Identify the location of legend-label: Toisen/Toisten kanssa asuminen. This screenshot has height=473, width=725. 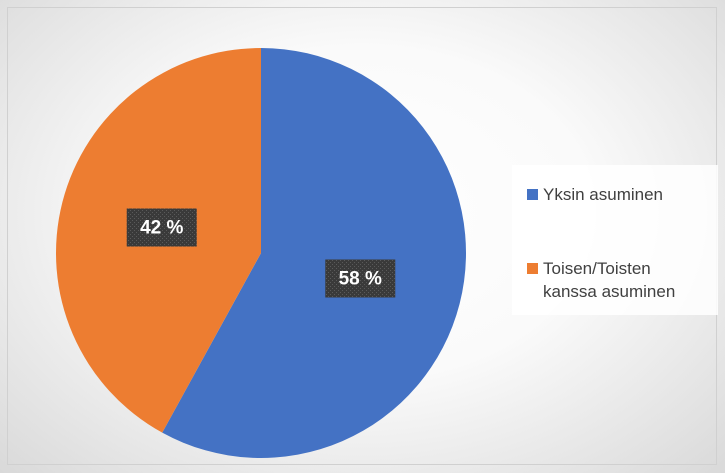
(609, 280).